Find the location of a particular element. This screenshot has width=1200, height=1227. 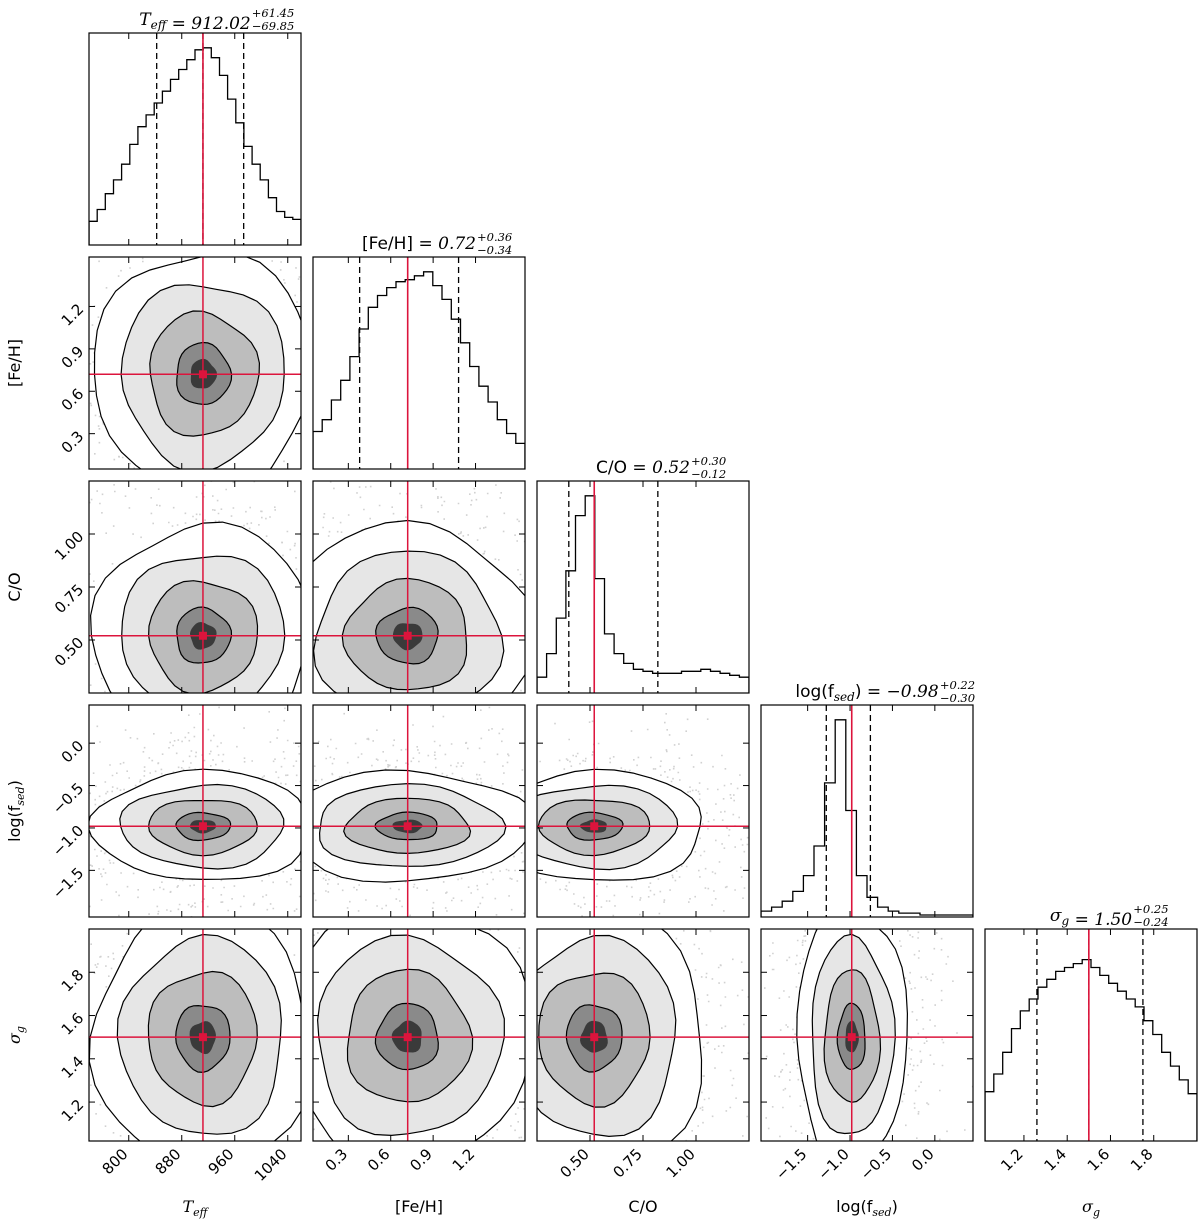

panel-title-minus-fsed: −0.30 is located at coordinates (957, 698).